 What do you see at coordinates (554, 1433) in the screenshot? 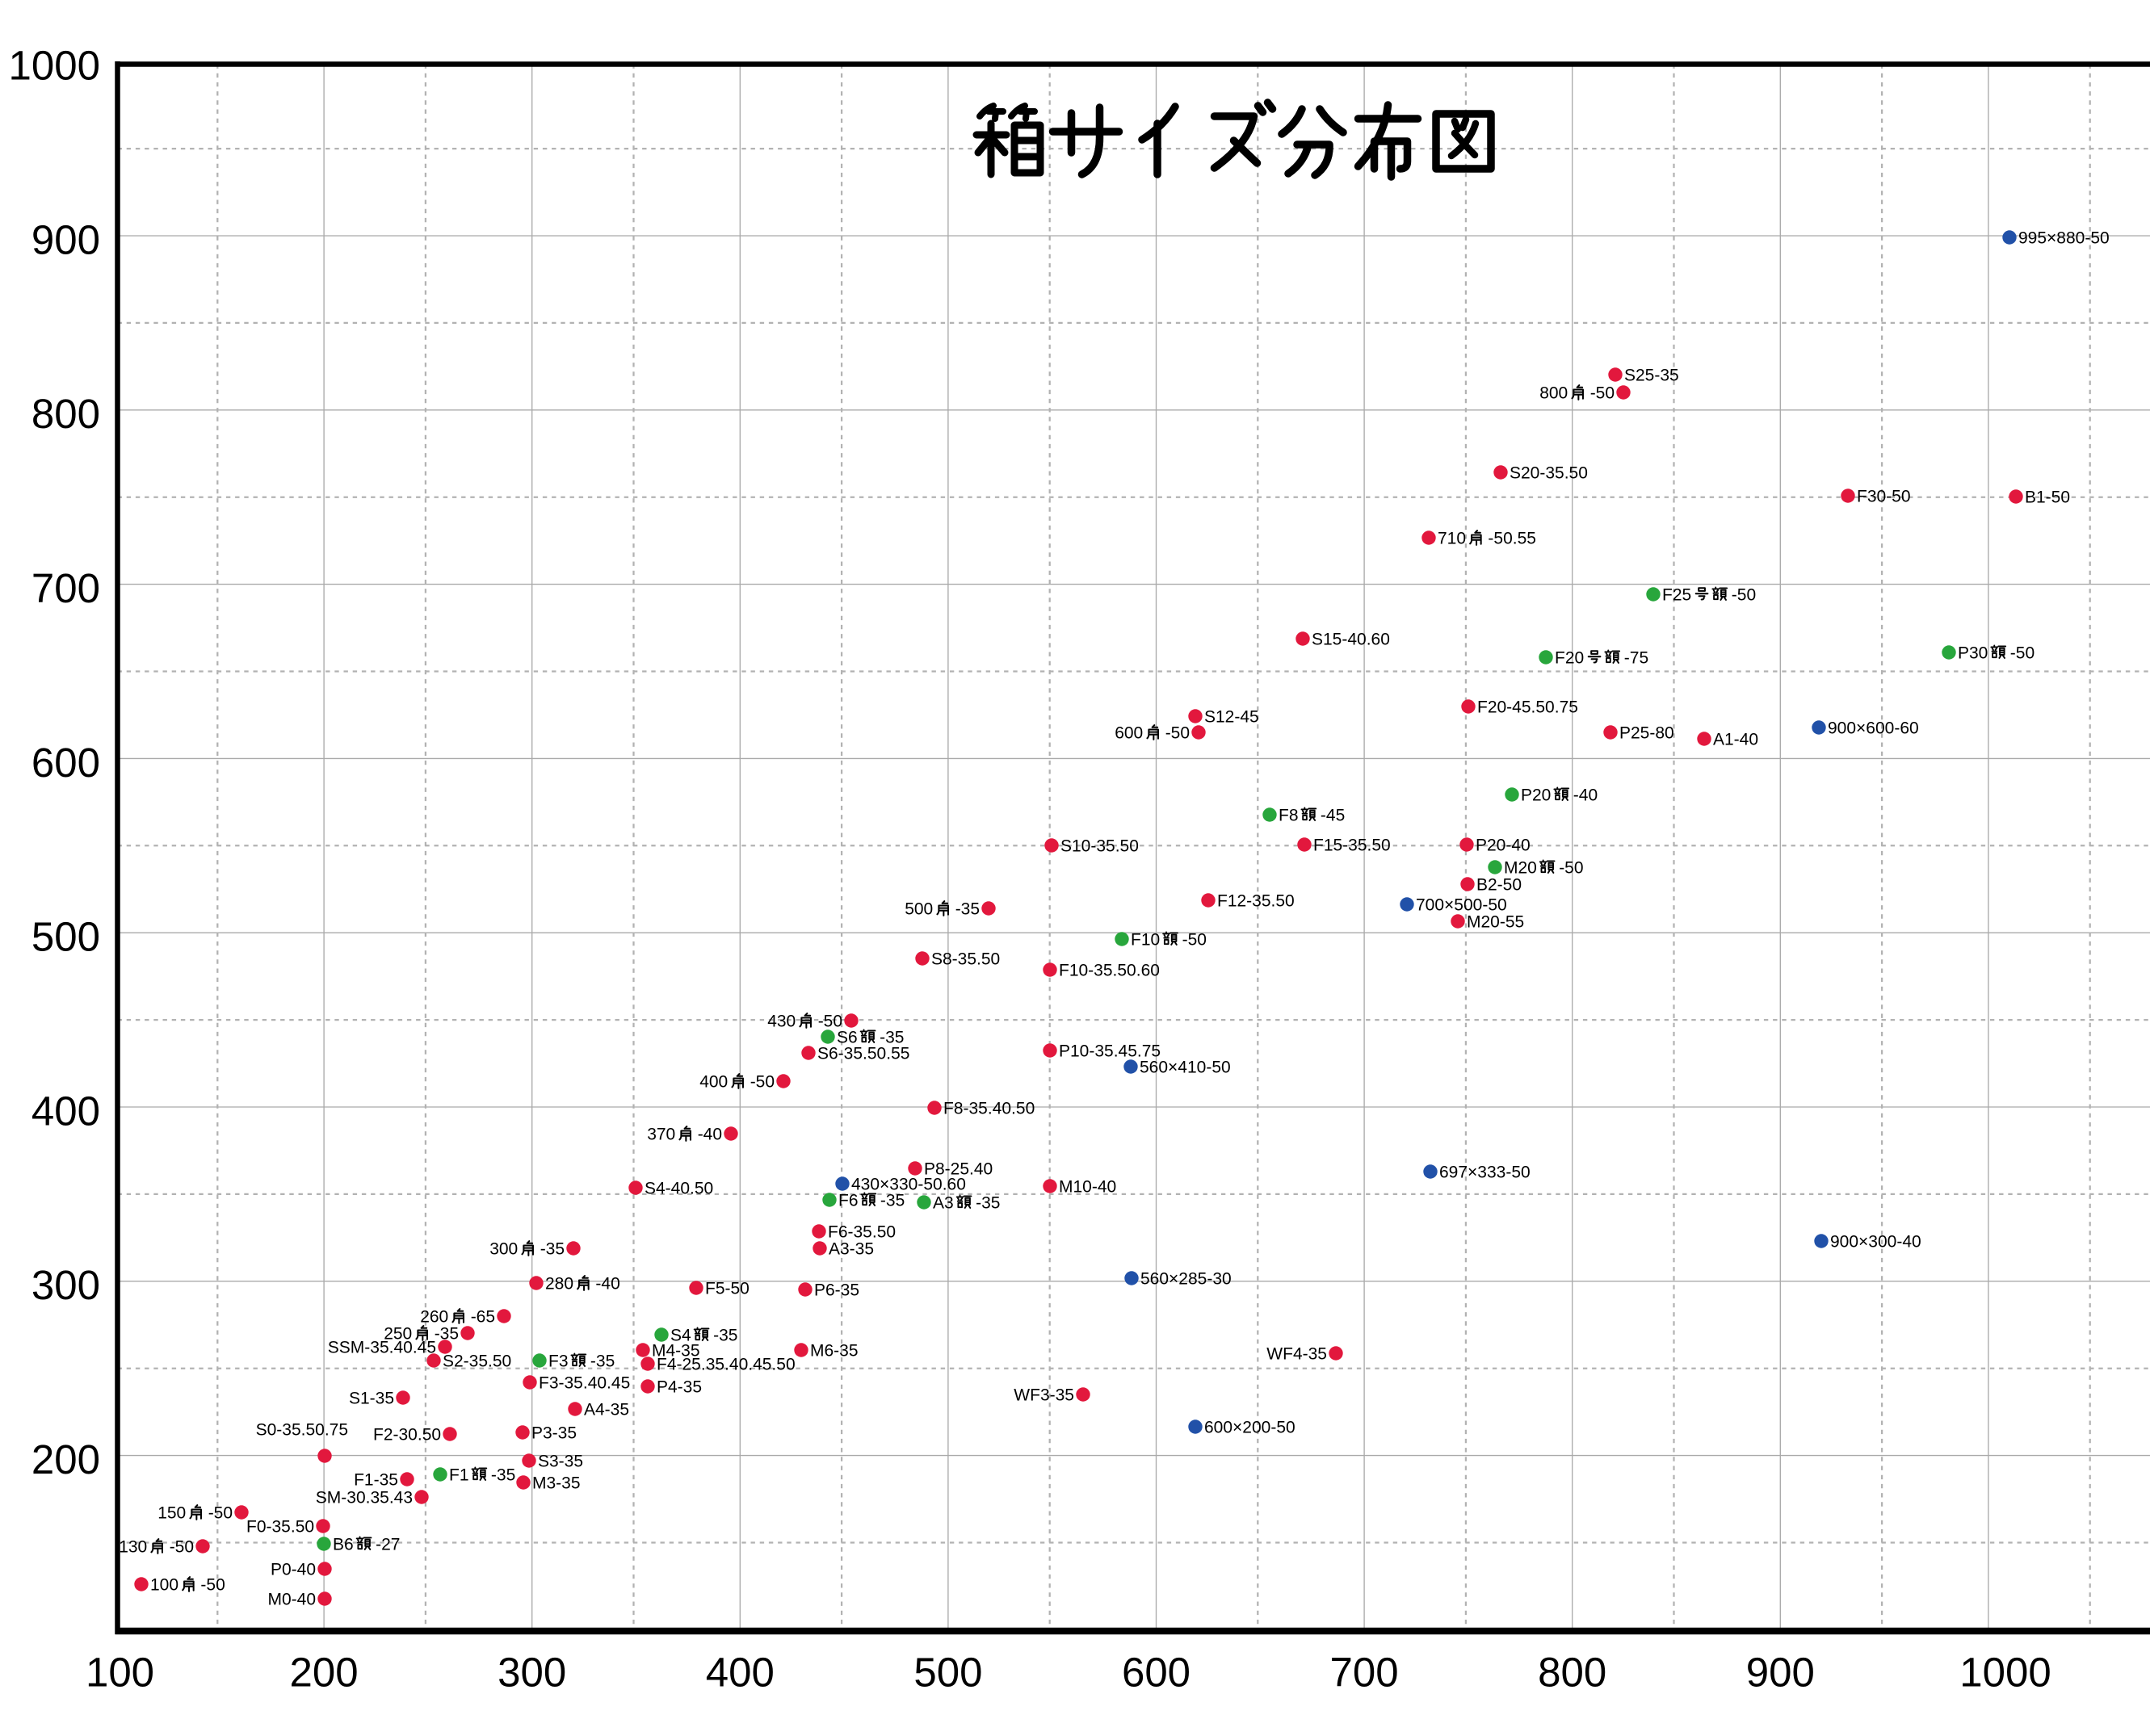
I see `svg-text: P3-35` at bounding box center [554, 1433].